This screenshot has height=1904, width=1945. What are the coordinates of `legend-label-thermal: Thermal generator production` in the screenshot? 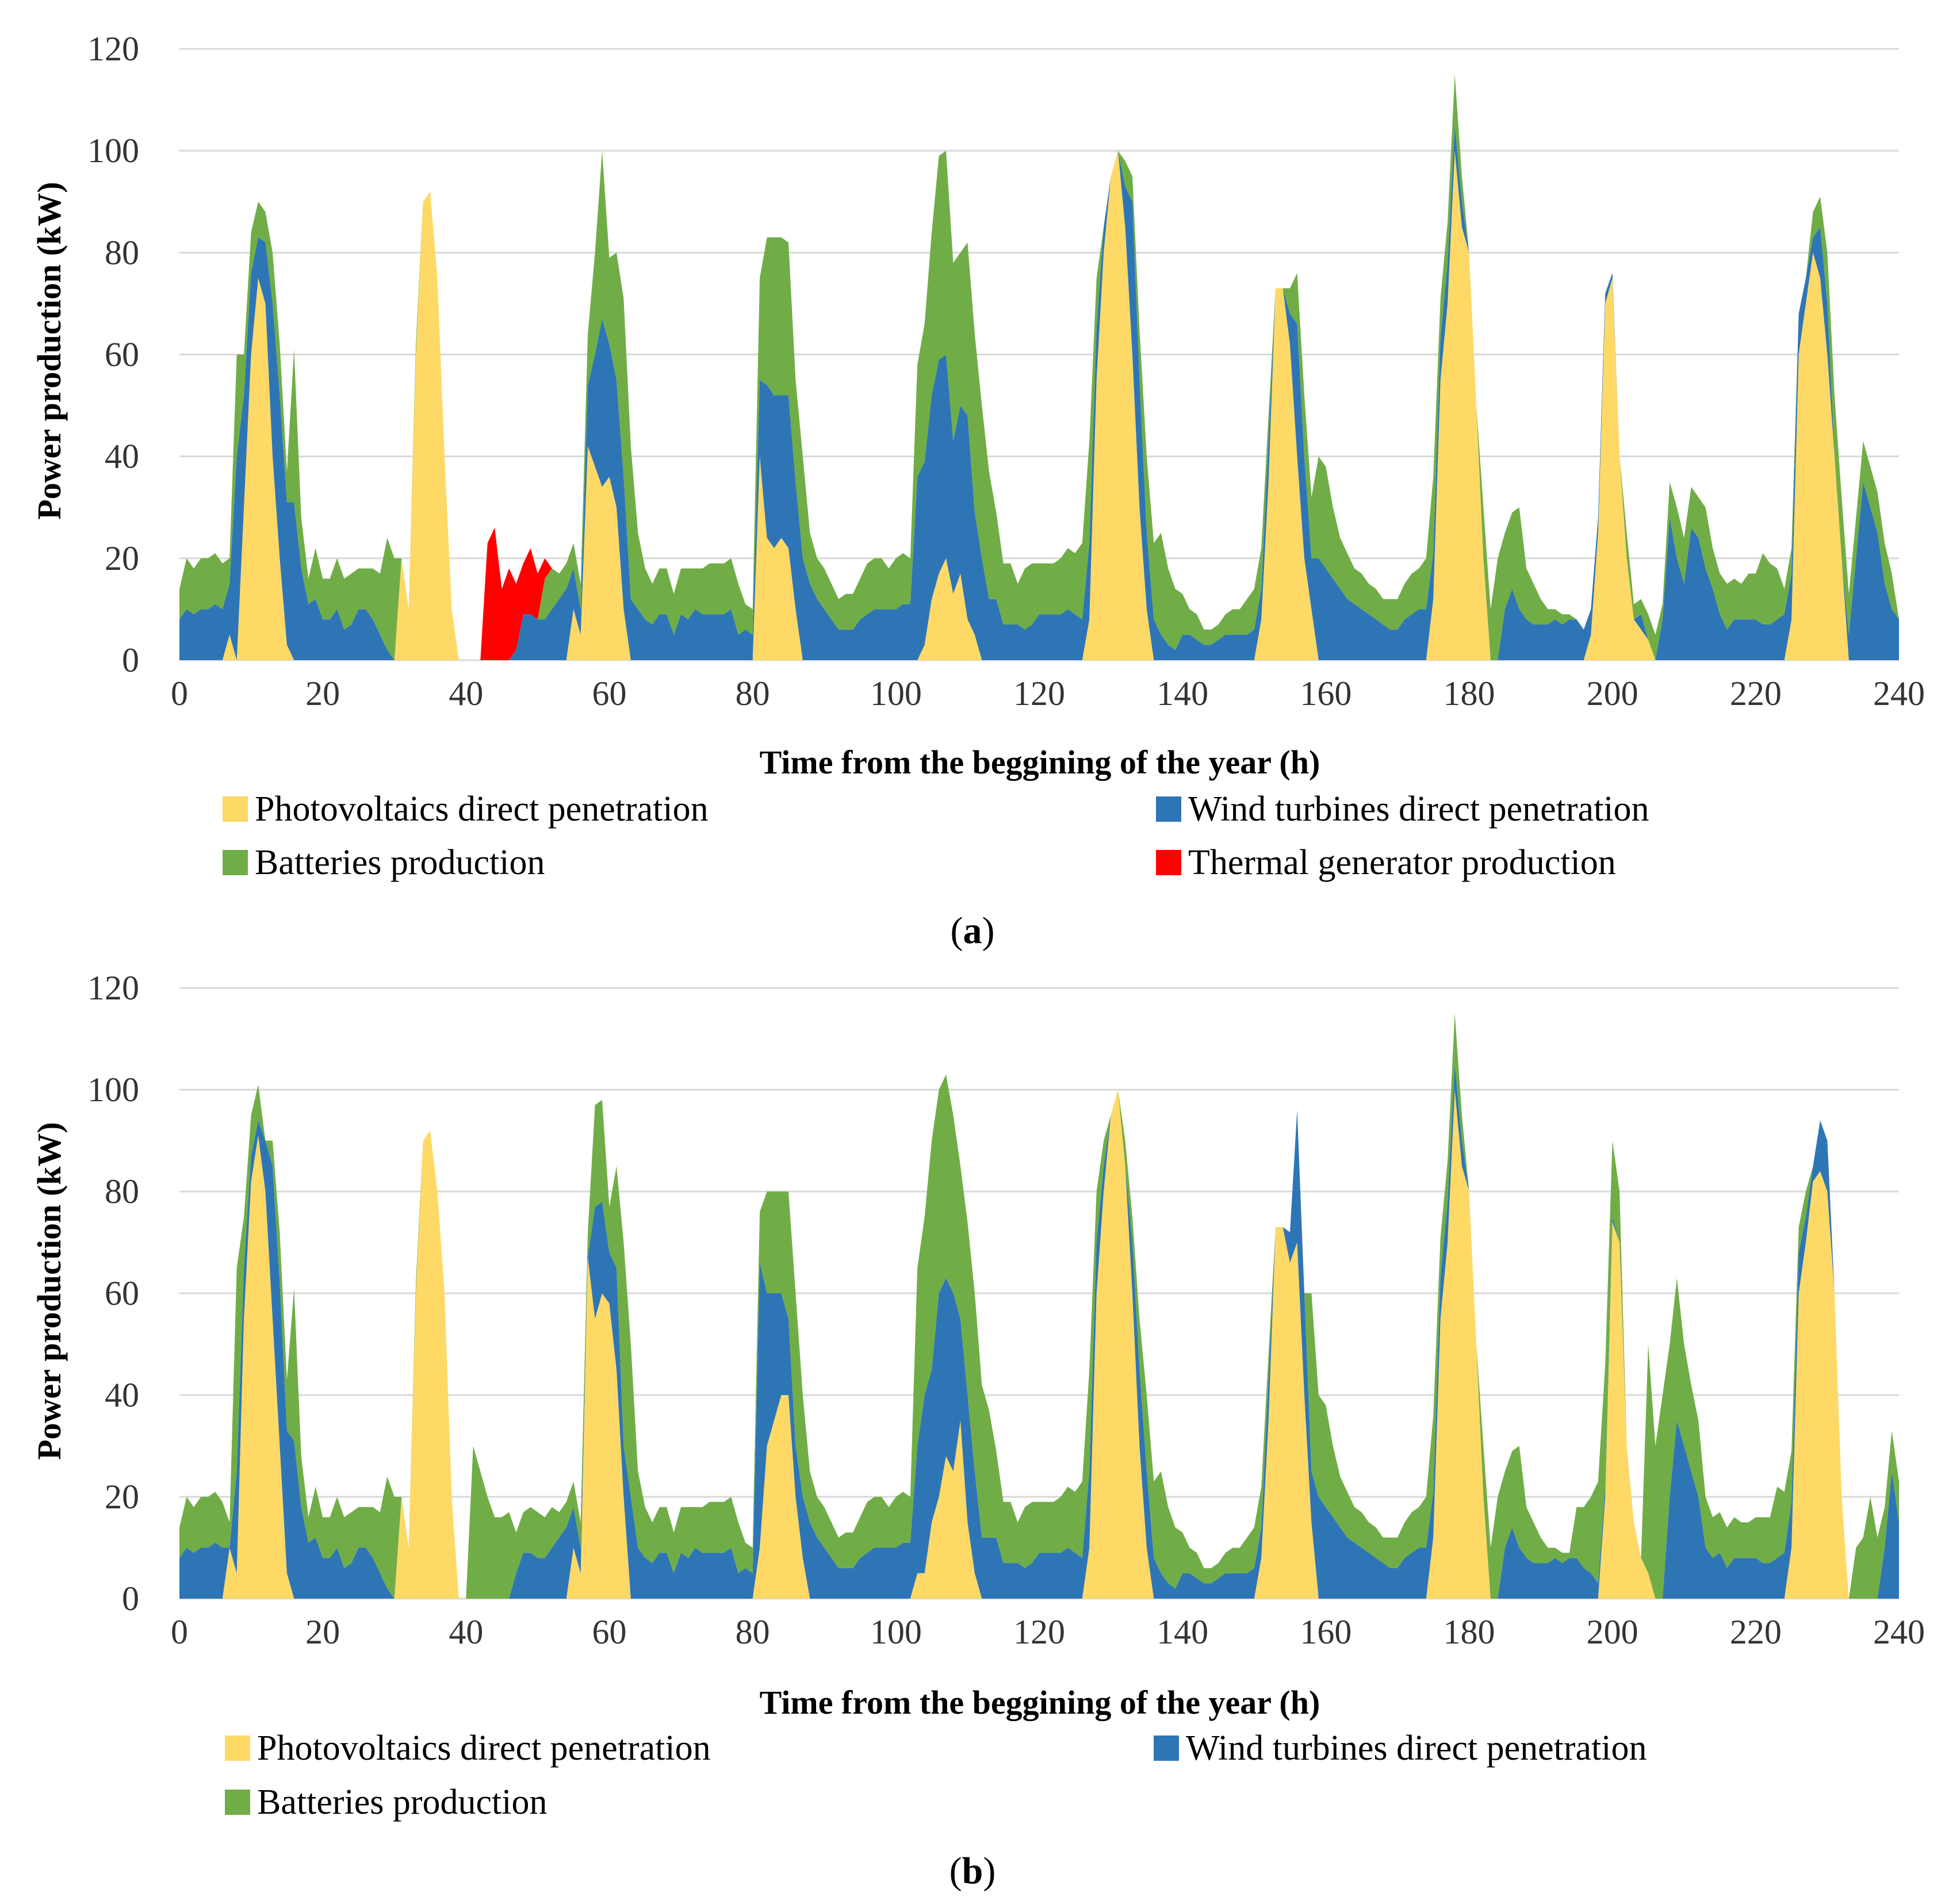 It's located at (1402, 862).